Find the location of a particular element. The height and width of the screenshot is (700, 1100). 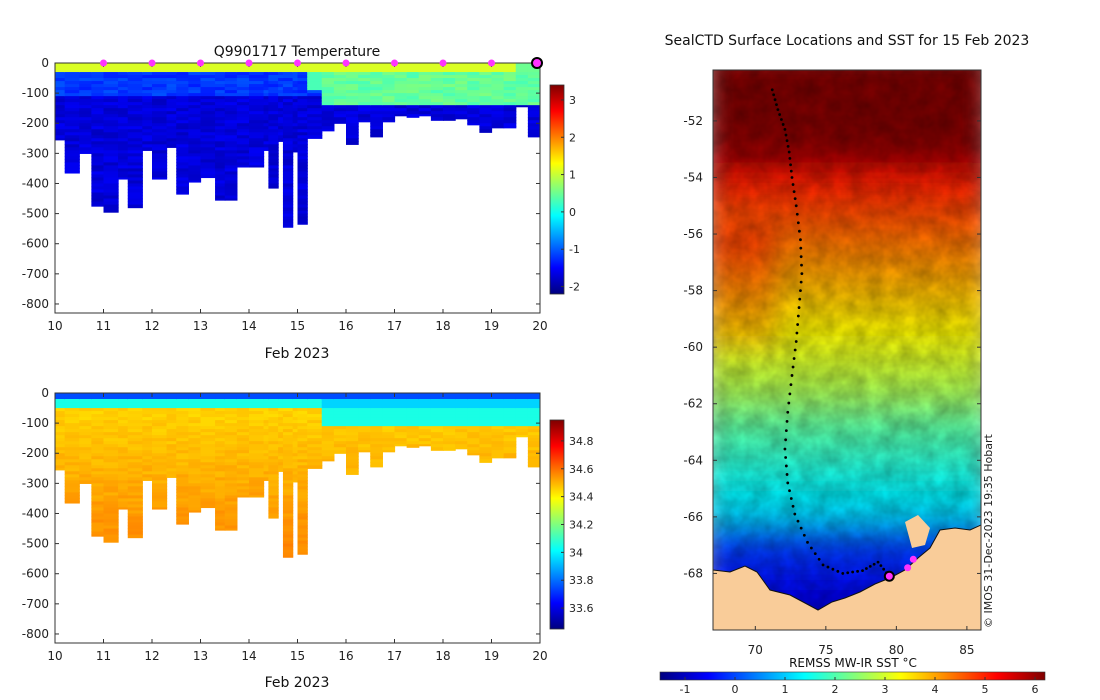

y-tick-label: -500 is located at coordinates (35, 544).